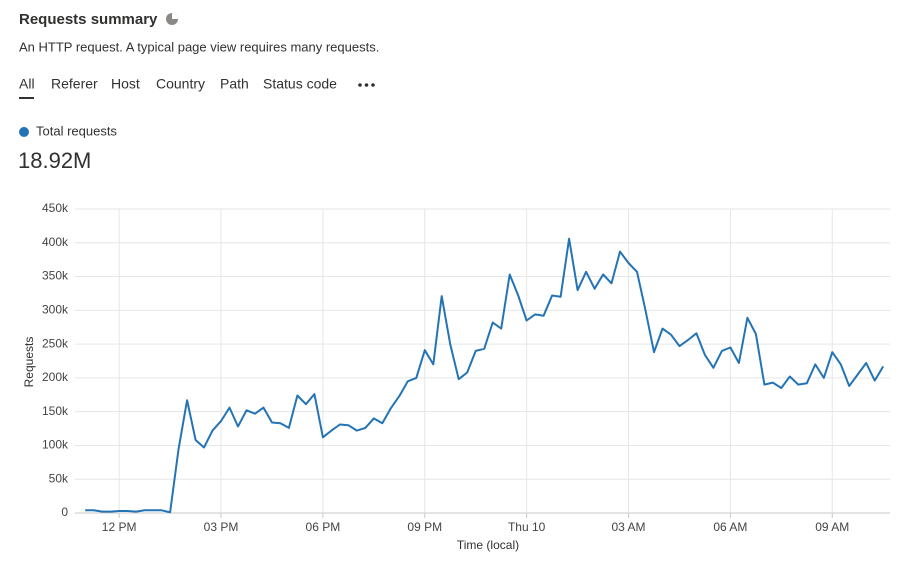 This screenshot has height=561, width=918. I want to click on tab: All, so click(27, 84).